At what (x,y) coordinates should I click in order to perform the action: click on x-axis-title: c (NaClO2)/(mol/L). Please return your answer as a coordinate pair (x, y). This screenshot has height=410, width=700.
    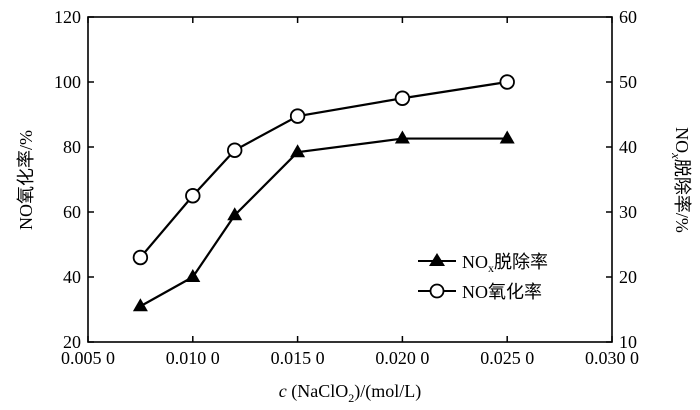
    Looking at the image, I should click on (350, 393).